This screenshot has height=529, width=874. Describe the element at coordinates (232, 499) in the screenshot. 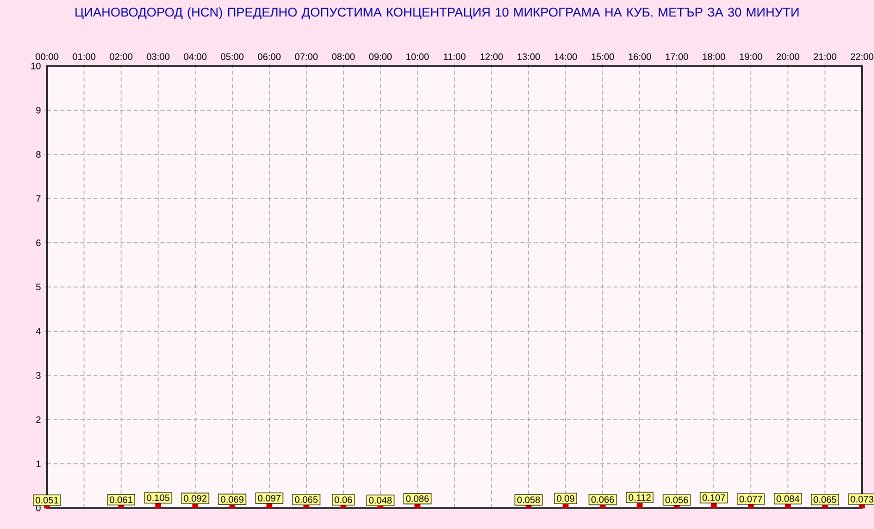

I see `data-label: 0.069` at that location.